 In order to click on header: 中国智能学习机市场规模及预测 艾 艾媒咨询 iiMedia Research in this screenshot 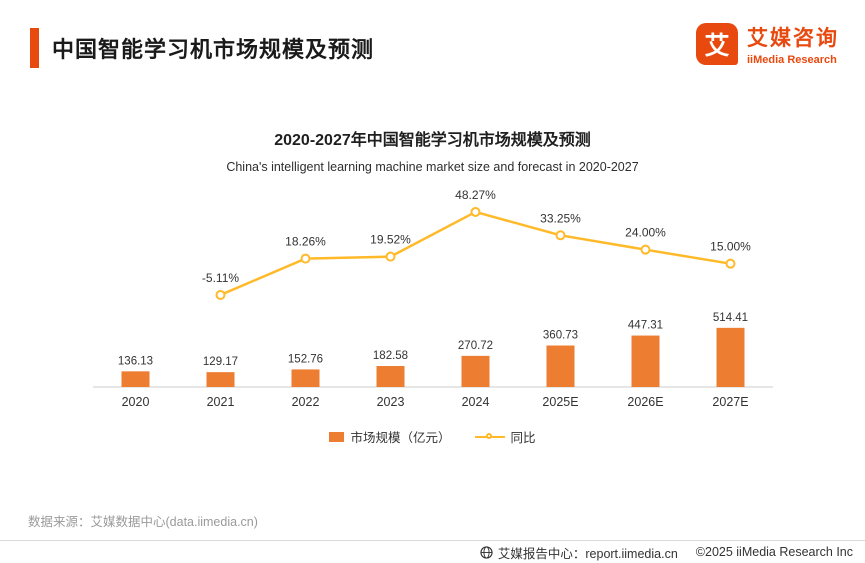, I will do `click(432, 34)`.